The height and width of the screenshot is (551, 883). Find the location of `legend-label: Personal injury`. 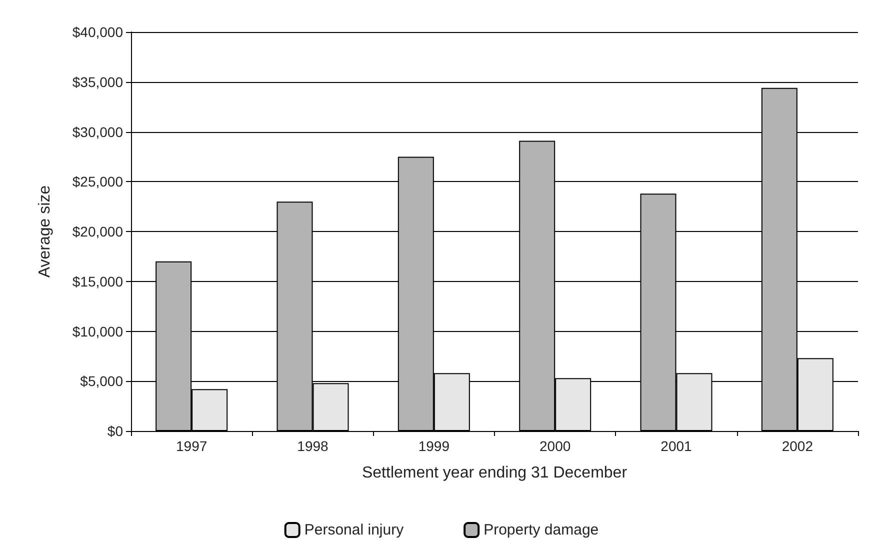

legend-label: Personal injury is located at coordinates (354, 530).